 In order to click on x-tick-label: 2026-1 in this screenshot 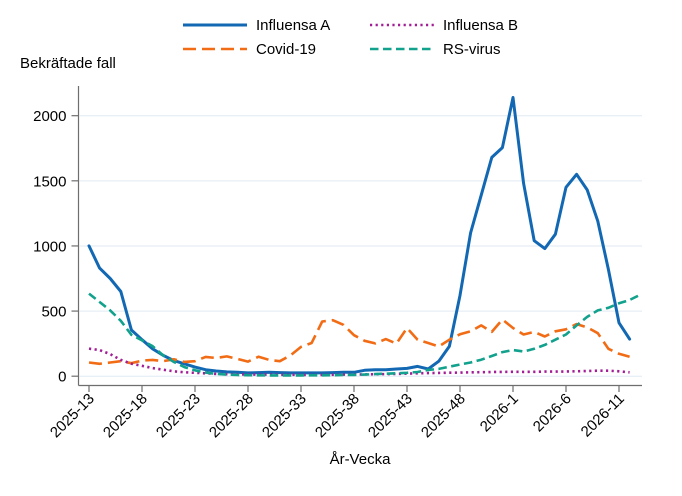, I will do `click(499, 412)`.